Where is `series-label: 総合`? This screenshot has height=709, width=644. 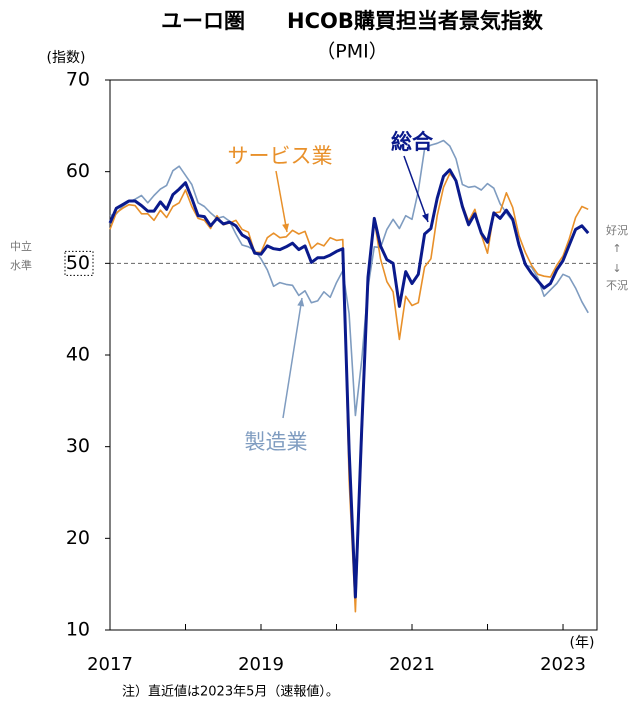 series-label: 総合 is located at coordinates (412, 142).